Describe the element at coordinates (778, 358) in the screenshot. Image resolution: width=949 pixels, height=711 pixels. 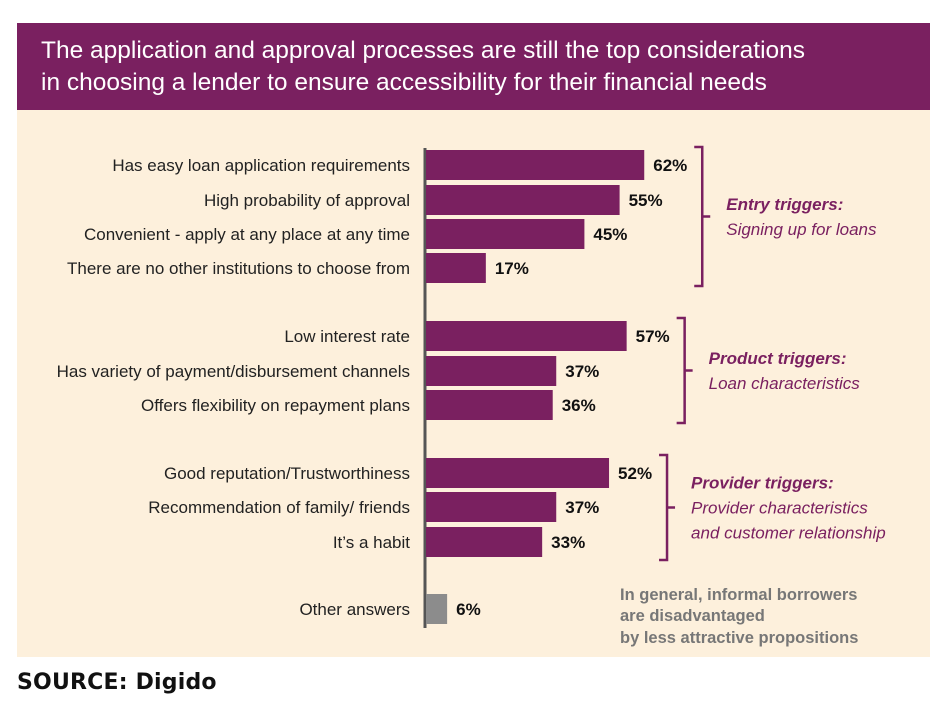
I see `group-title: Product triggers:` at that location.